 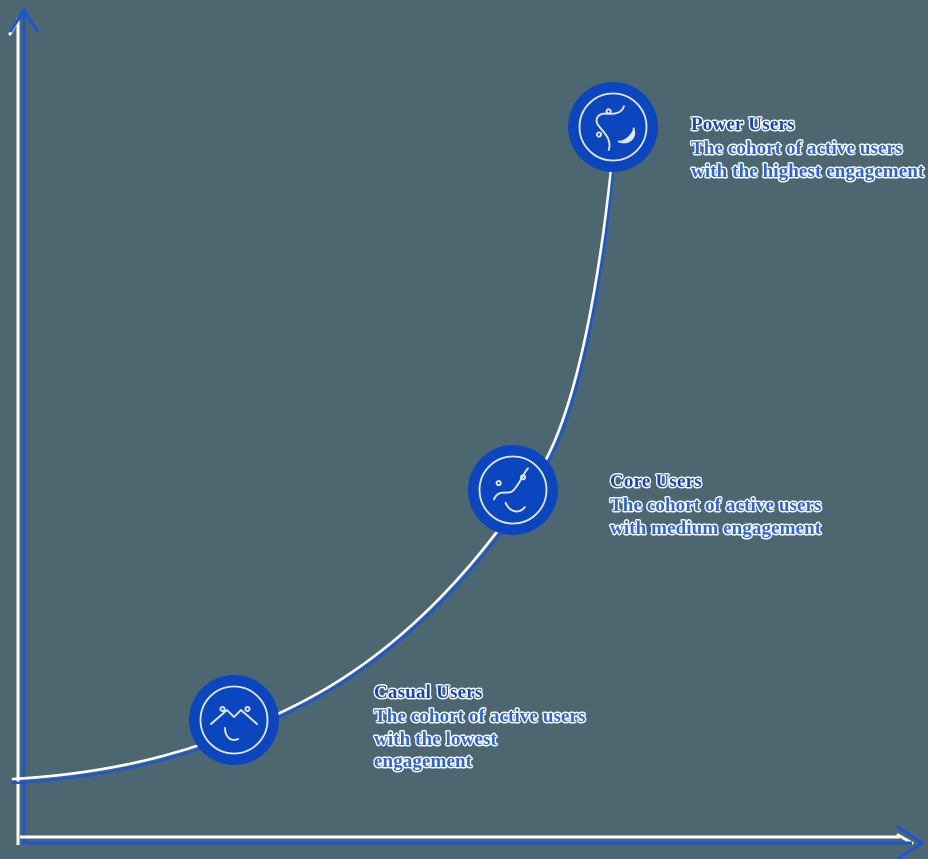 I want to click on callout-core-users-title: Core Users, so click(x=656, y=481).